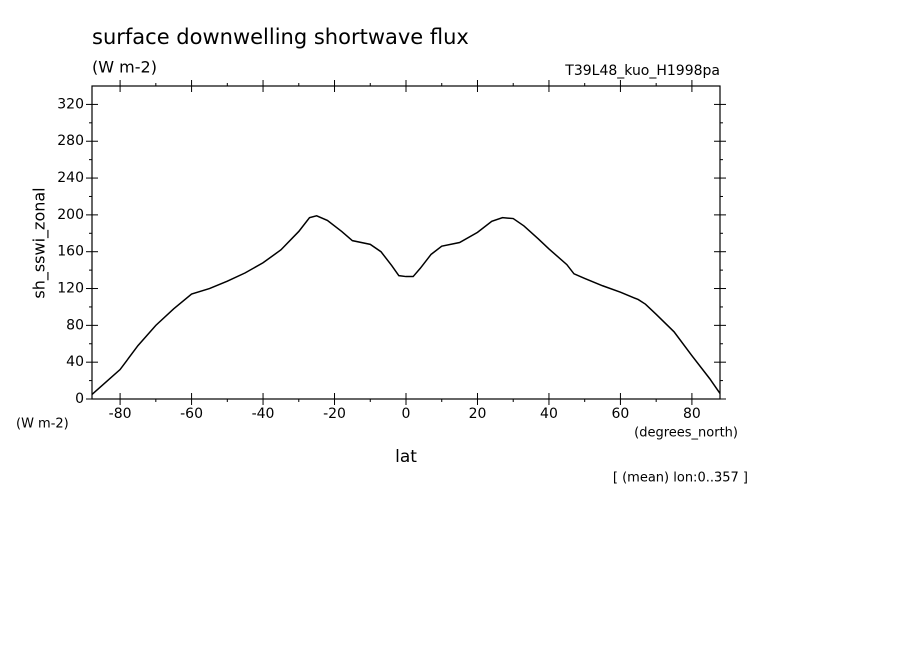 The image size is (904, 654). Describe the element at coordinates (70, 215) in the screenshot. I see `y-tick-label: 200` at that location.